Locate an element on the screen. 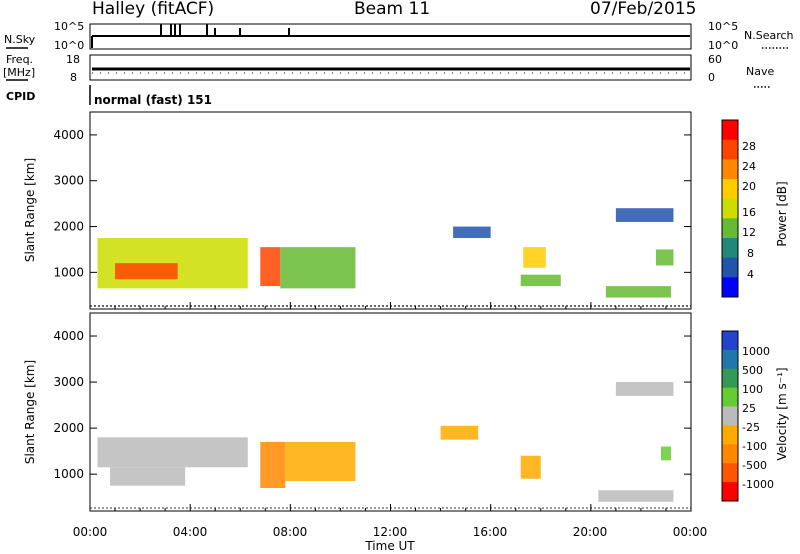  x-axis-title: Time UT is located at coordinates (389, 546).